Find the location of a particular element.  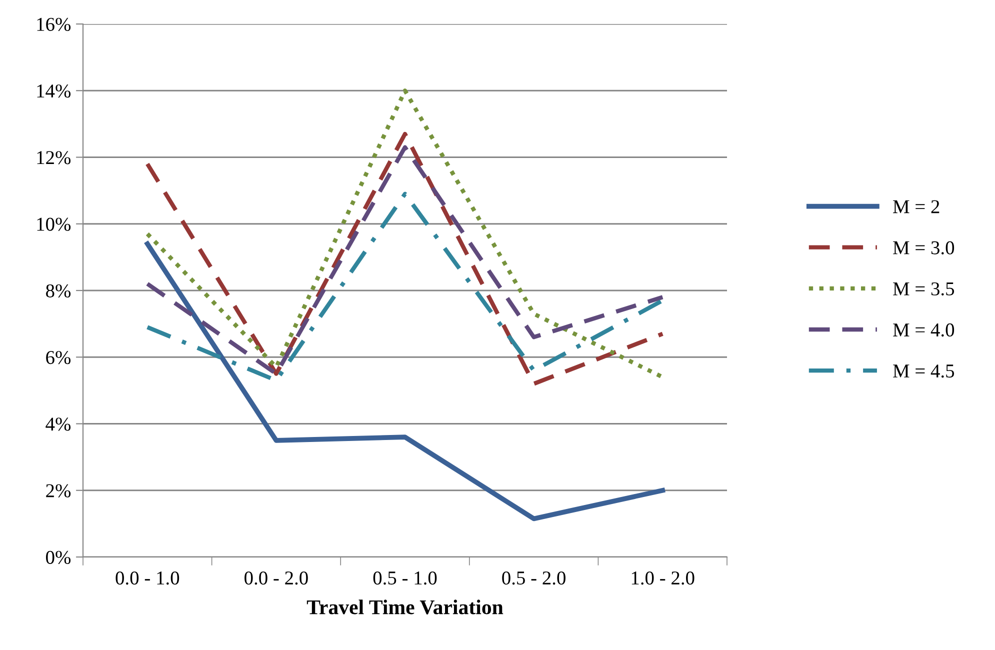

x-tick-label: 0.5 - 1.0 is located at coordinates (405, 578).